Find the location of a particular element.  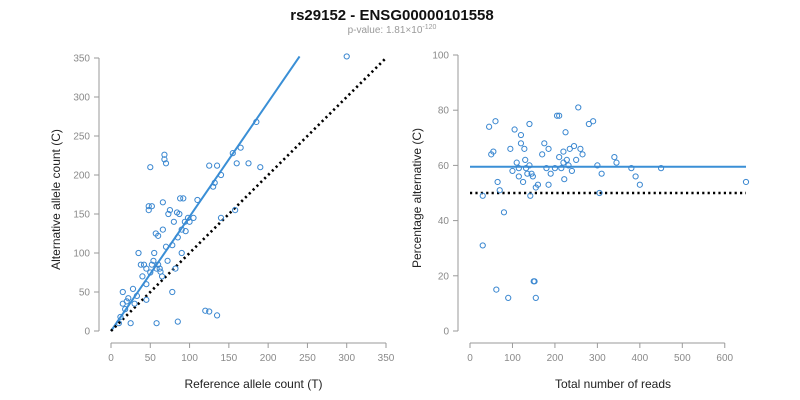

pvalue-text: p-value: 1.81×10 is located at coordinates (385, 30).